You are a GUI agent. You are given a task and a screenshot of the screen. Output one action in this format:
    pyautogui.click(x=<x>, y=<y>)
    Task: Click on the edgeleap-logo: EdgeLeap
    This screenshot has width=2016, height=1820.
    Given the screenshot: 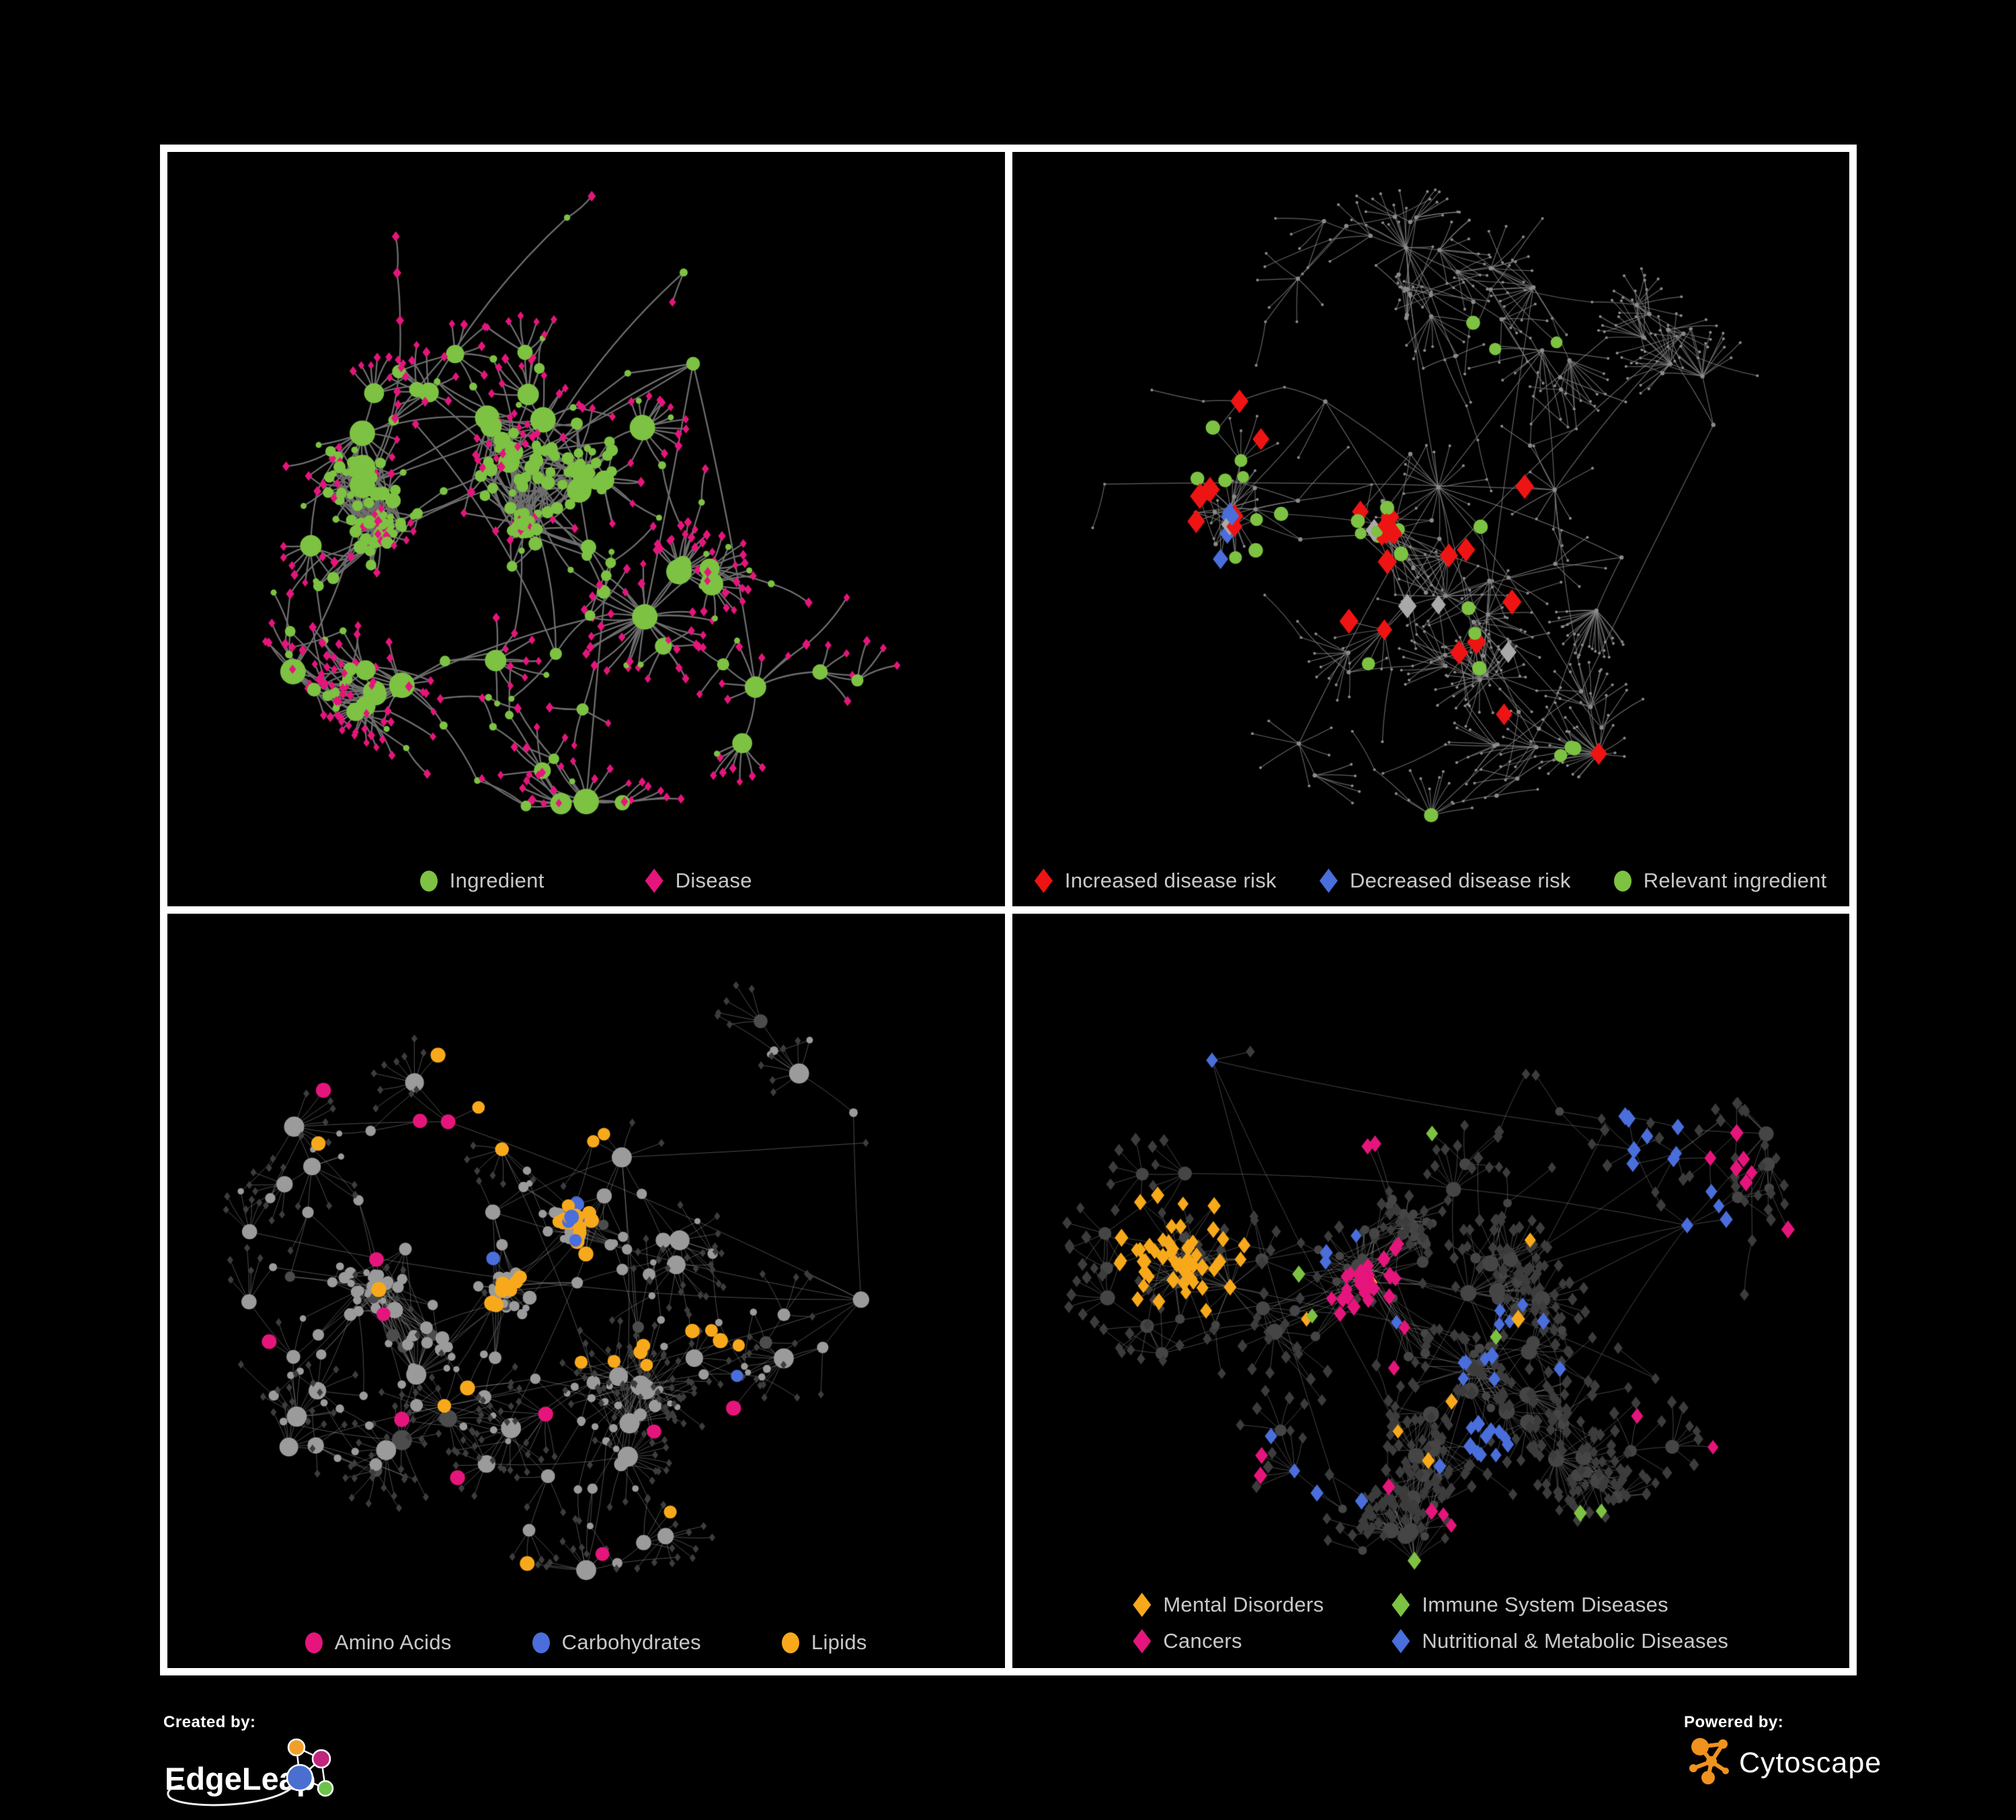 What is the action you would take?
    pyautogui.click(x=264, y=1776)
    